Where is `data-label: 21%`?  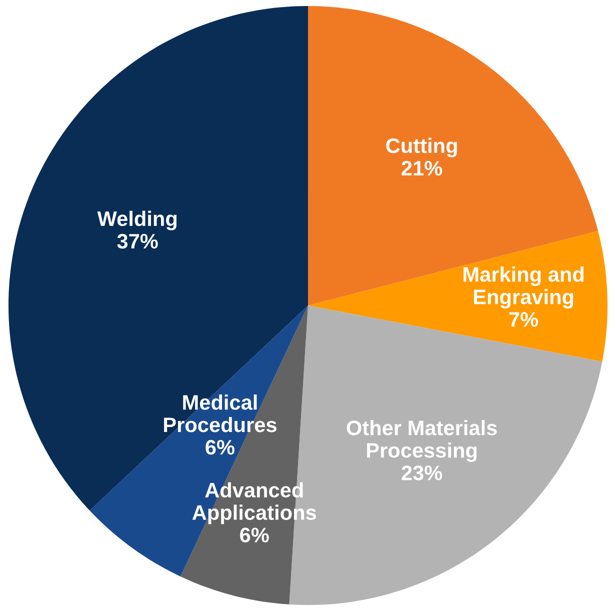 data-label: 21% is located at coordinates (422, 168).